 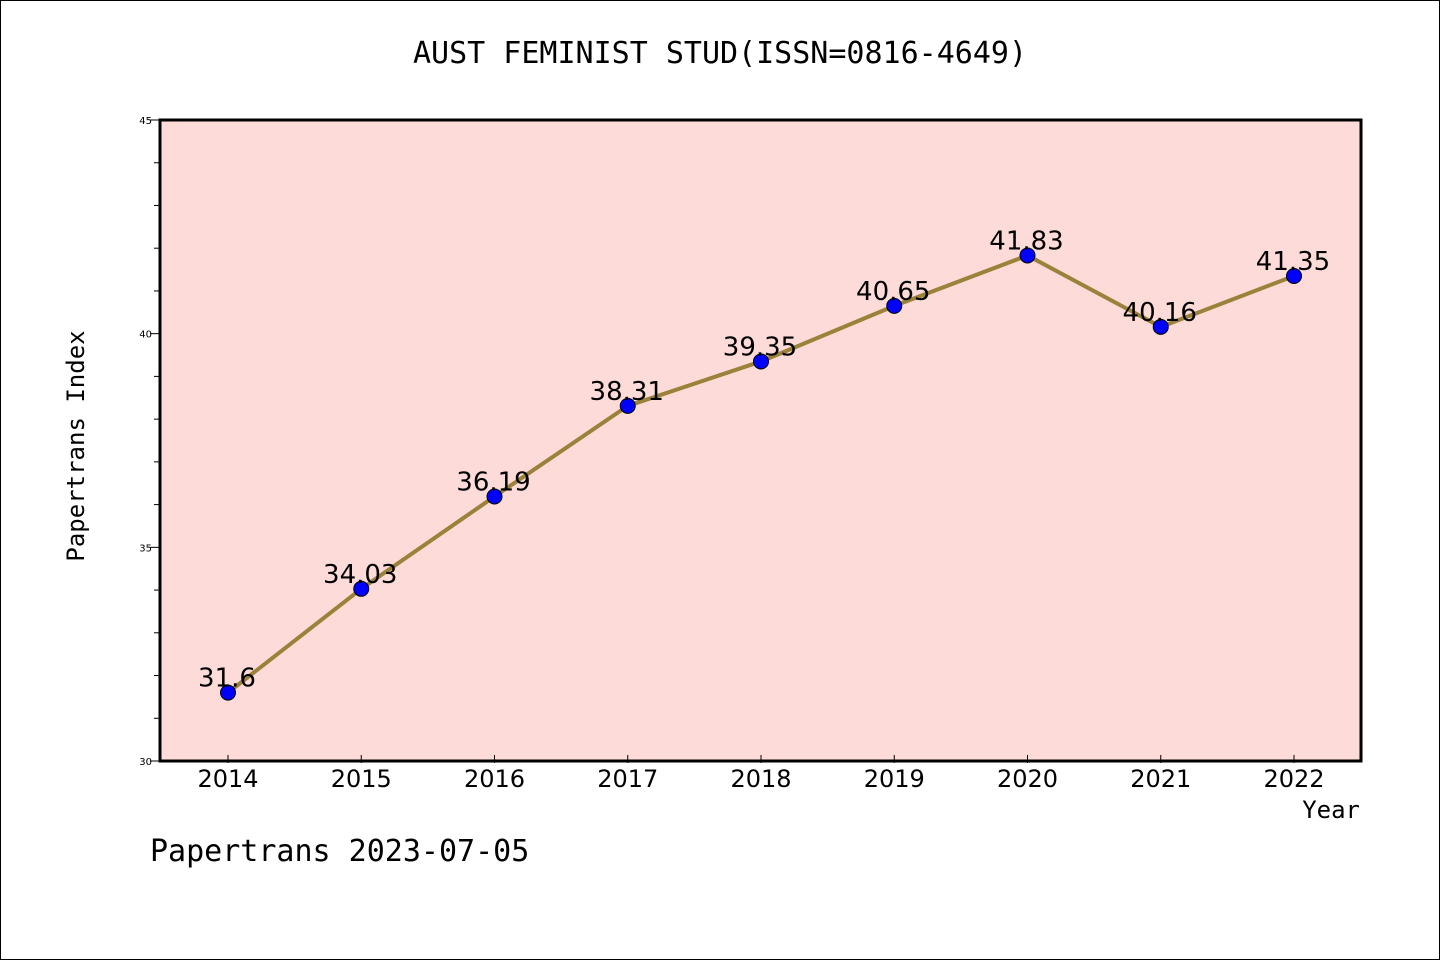 What do you see at coordinates (1026, 241) in the screenshot?
I see `data-label: 41.83` at bounding box center [1026, 241].